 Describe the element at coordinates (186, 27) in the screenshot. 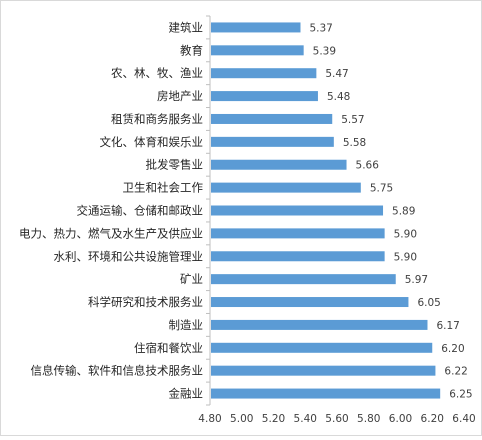

I see `category-label: 建筑业` at that location.